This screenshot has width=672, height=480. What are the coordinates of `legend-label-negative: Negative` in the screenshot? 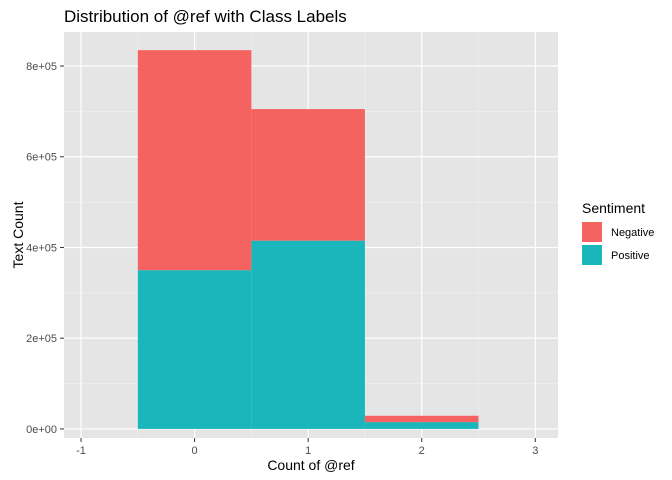 It's located at (632, 233).